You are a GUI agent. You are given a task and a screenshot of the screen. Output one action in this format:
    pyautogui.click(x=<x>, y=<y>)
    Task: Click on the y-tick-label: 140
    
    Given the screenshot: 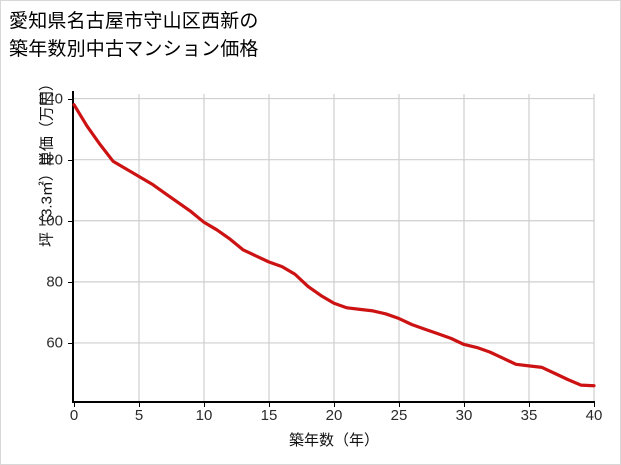 What is the action you would take?
    pyautogui.click(x=50, y=99)
    